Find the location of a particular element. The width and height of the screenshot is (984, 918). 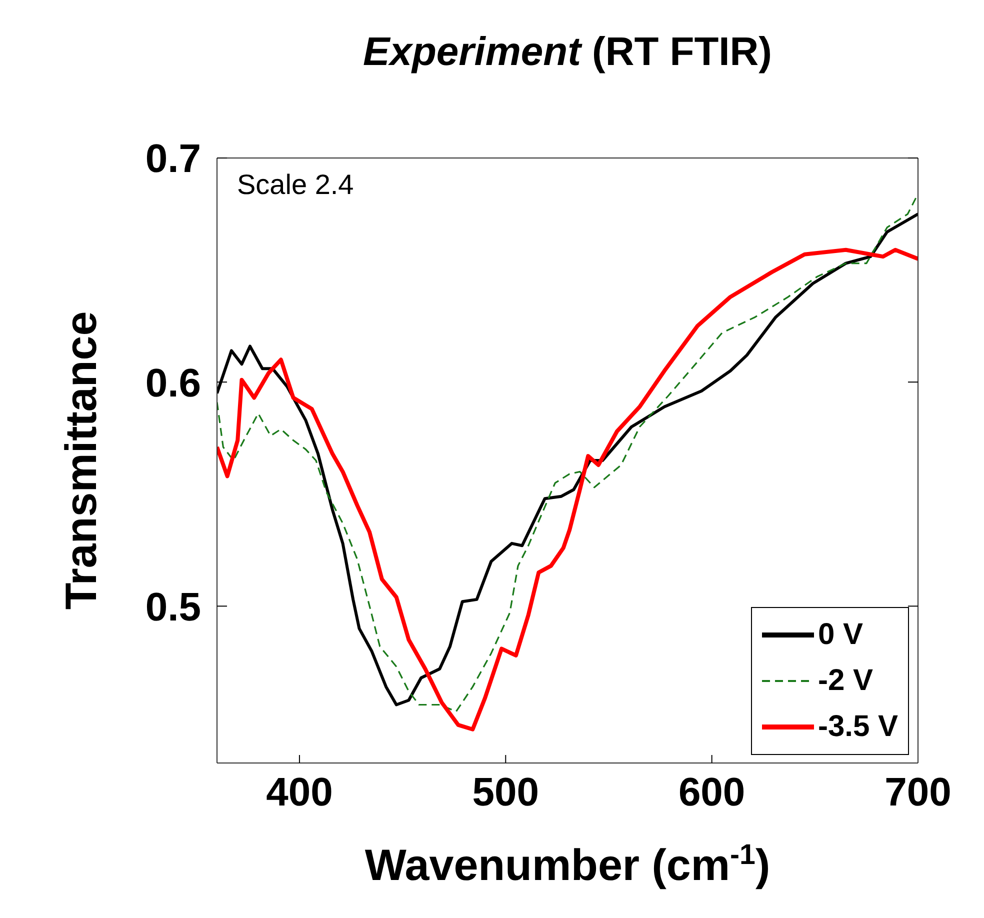

x-tick-label: 400 is located at coordinates (299, 792).